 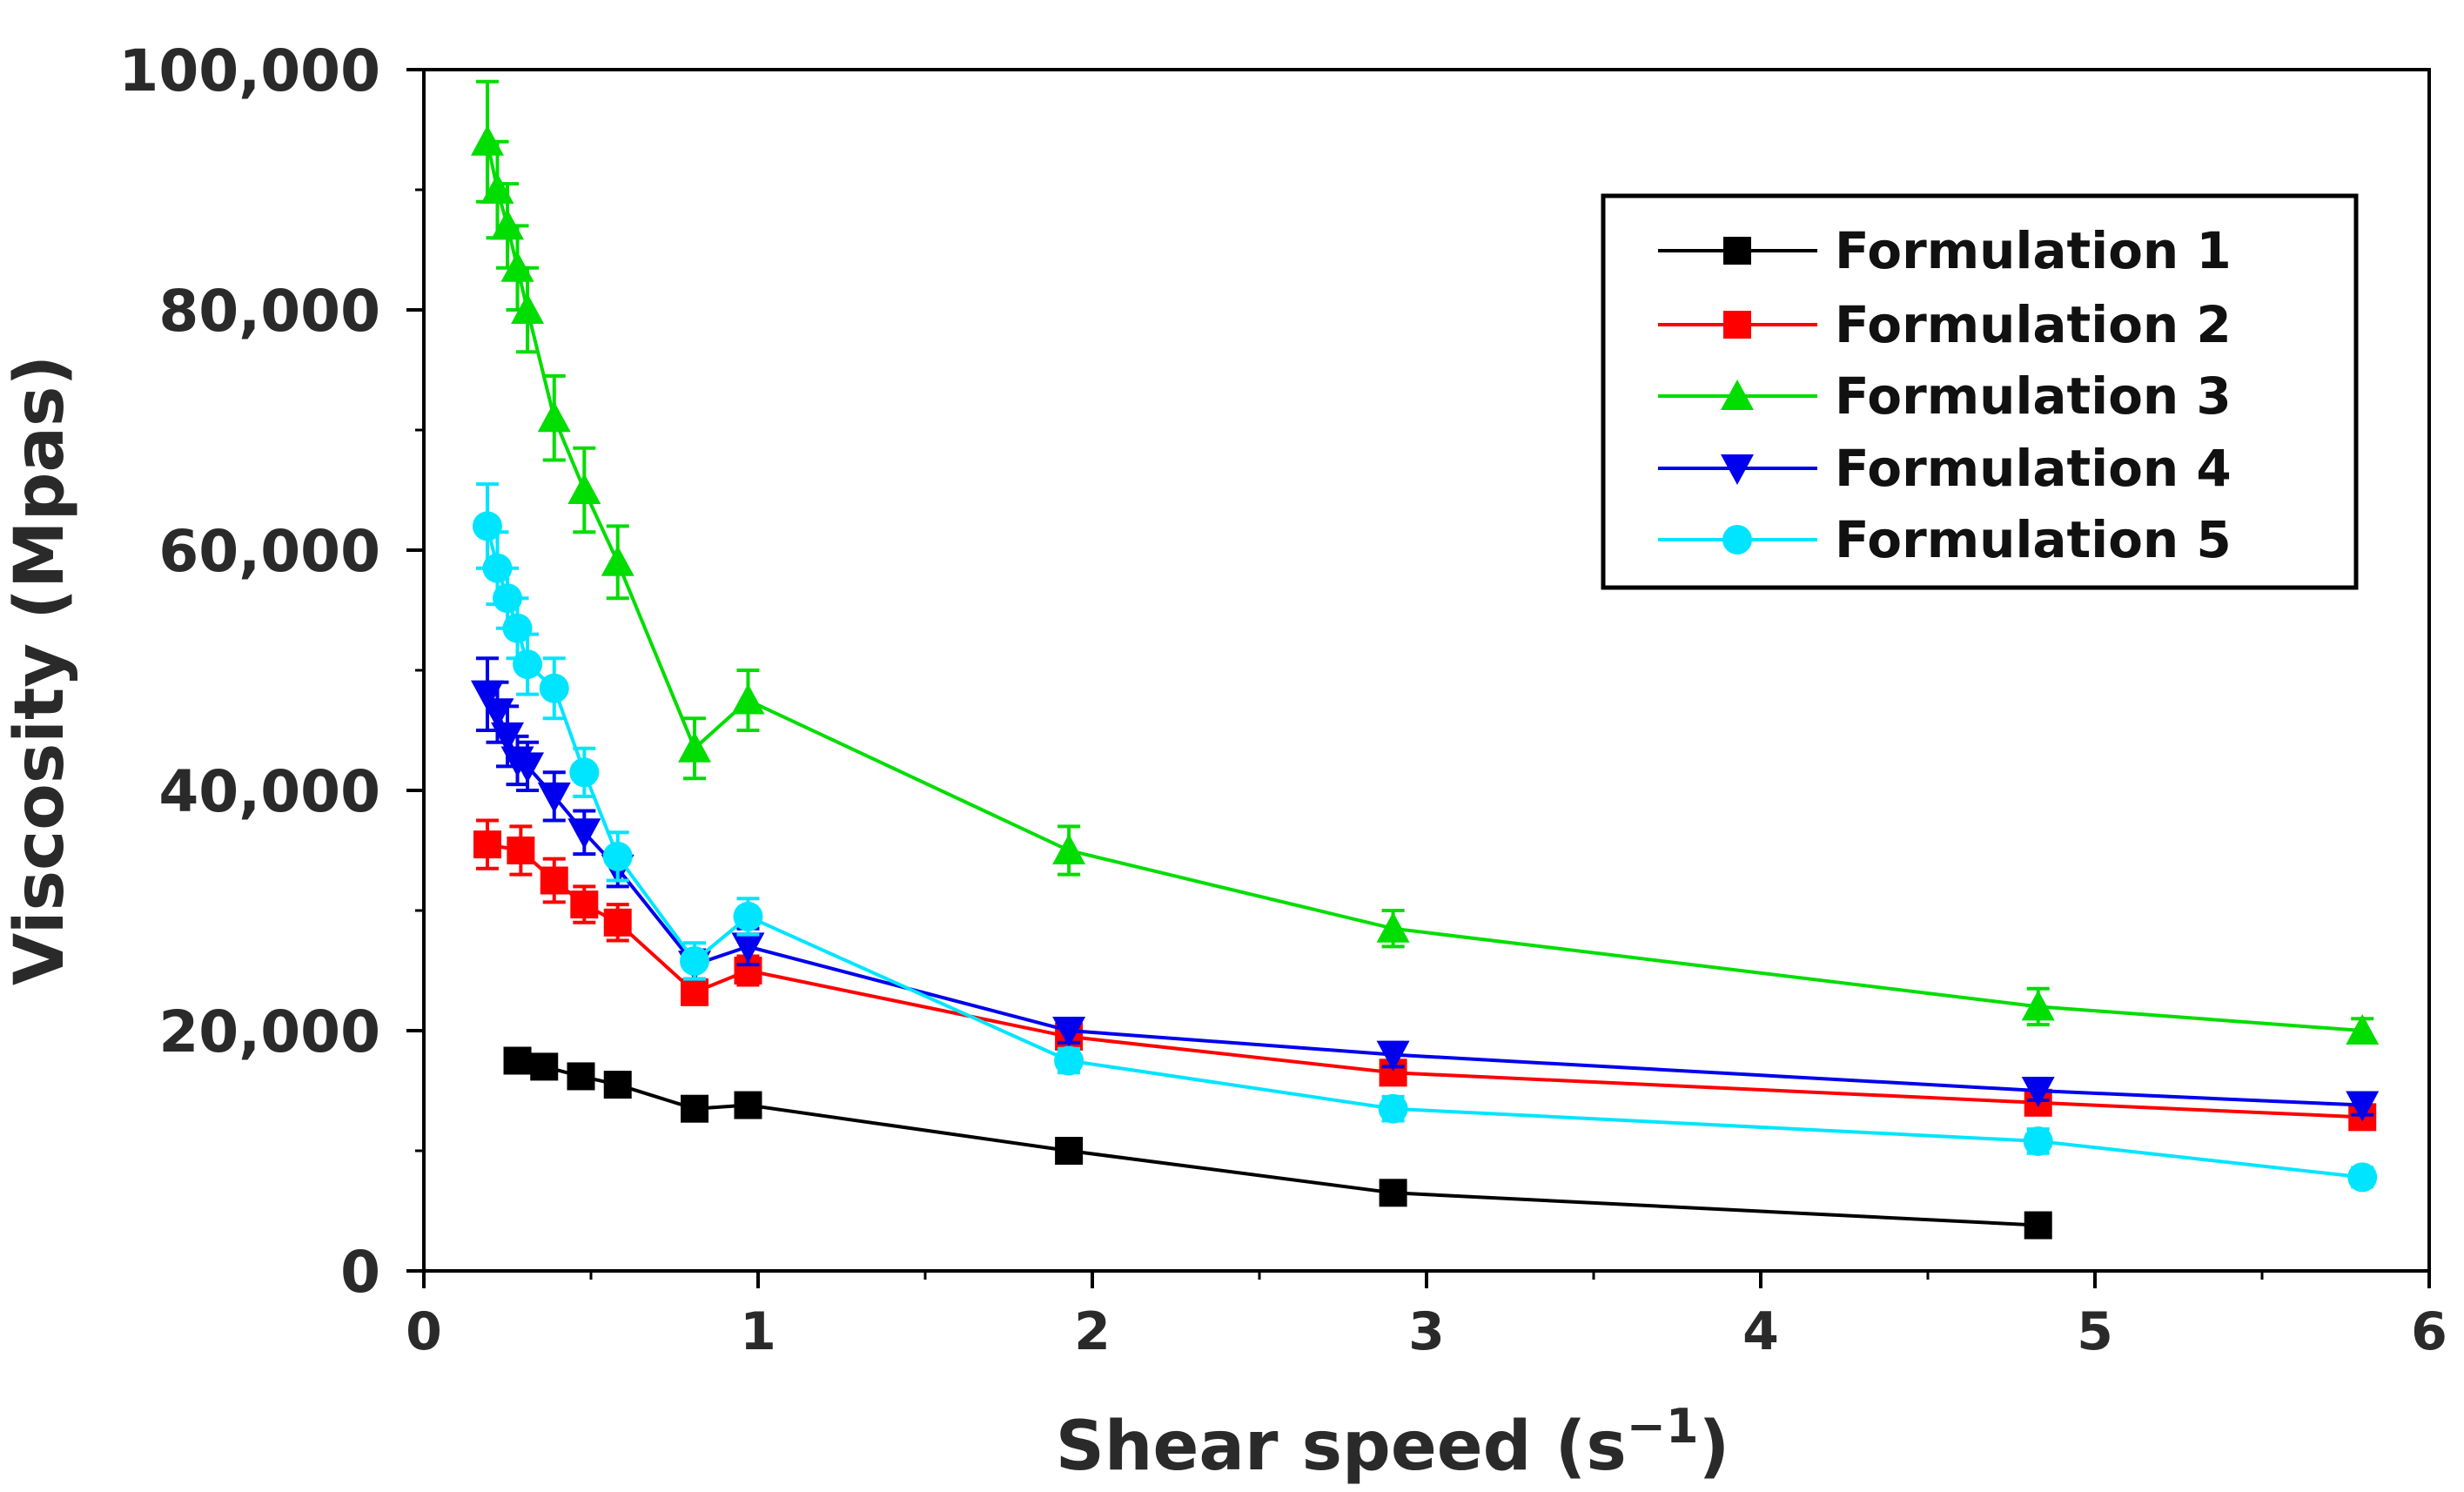 What do you see at coordinates (269, 311) in the screenshot?
I see `y-tick-label: 80,000` at bounding box center [269, 311].